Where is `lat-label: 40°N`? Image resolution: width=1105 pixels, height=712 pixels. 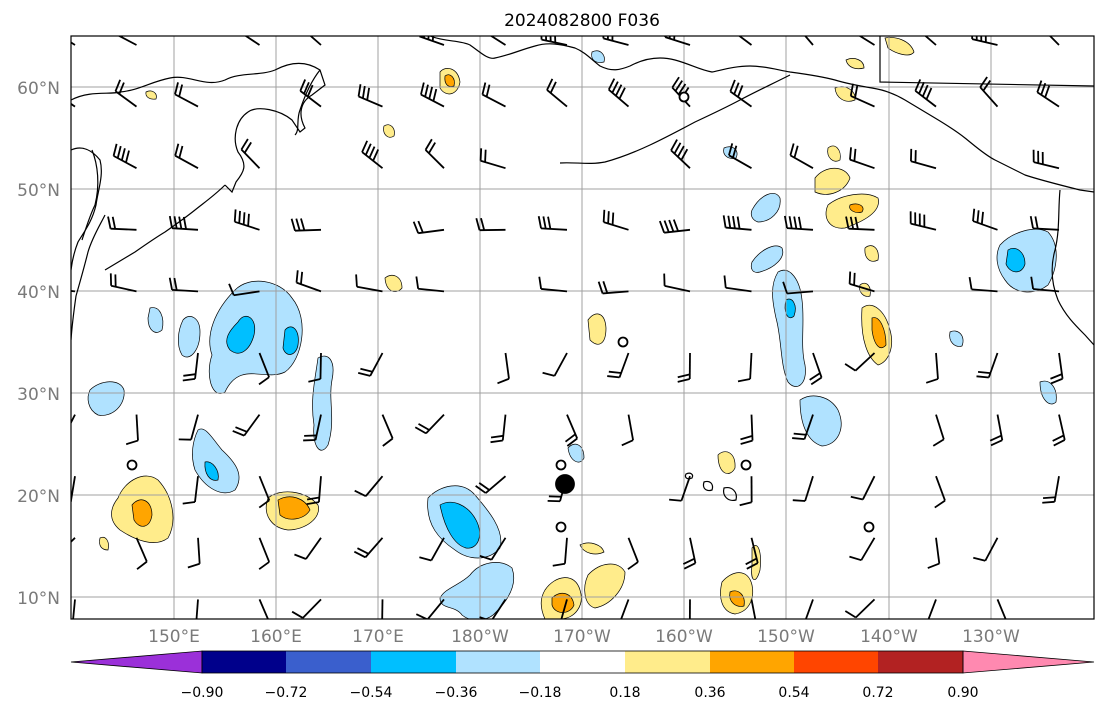
lat-label: 40°N is located at coordinates (38, 293).